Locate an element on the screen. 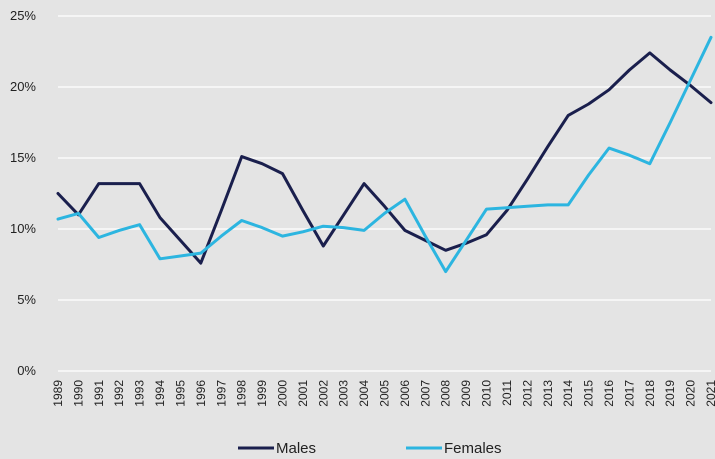 This screenshot has height=459, width=715. x-tick-label: 1998 is located at coordinates (242, 393).